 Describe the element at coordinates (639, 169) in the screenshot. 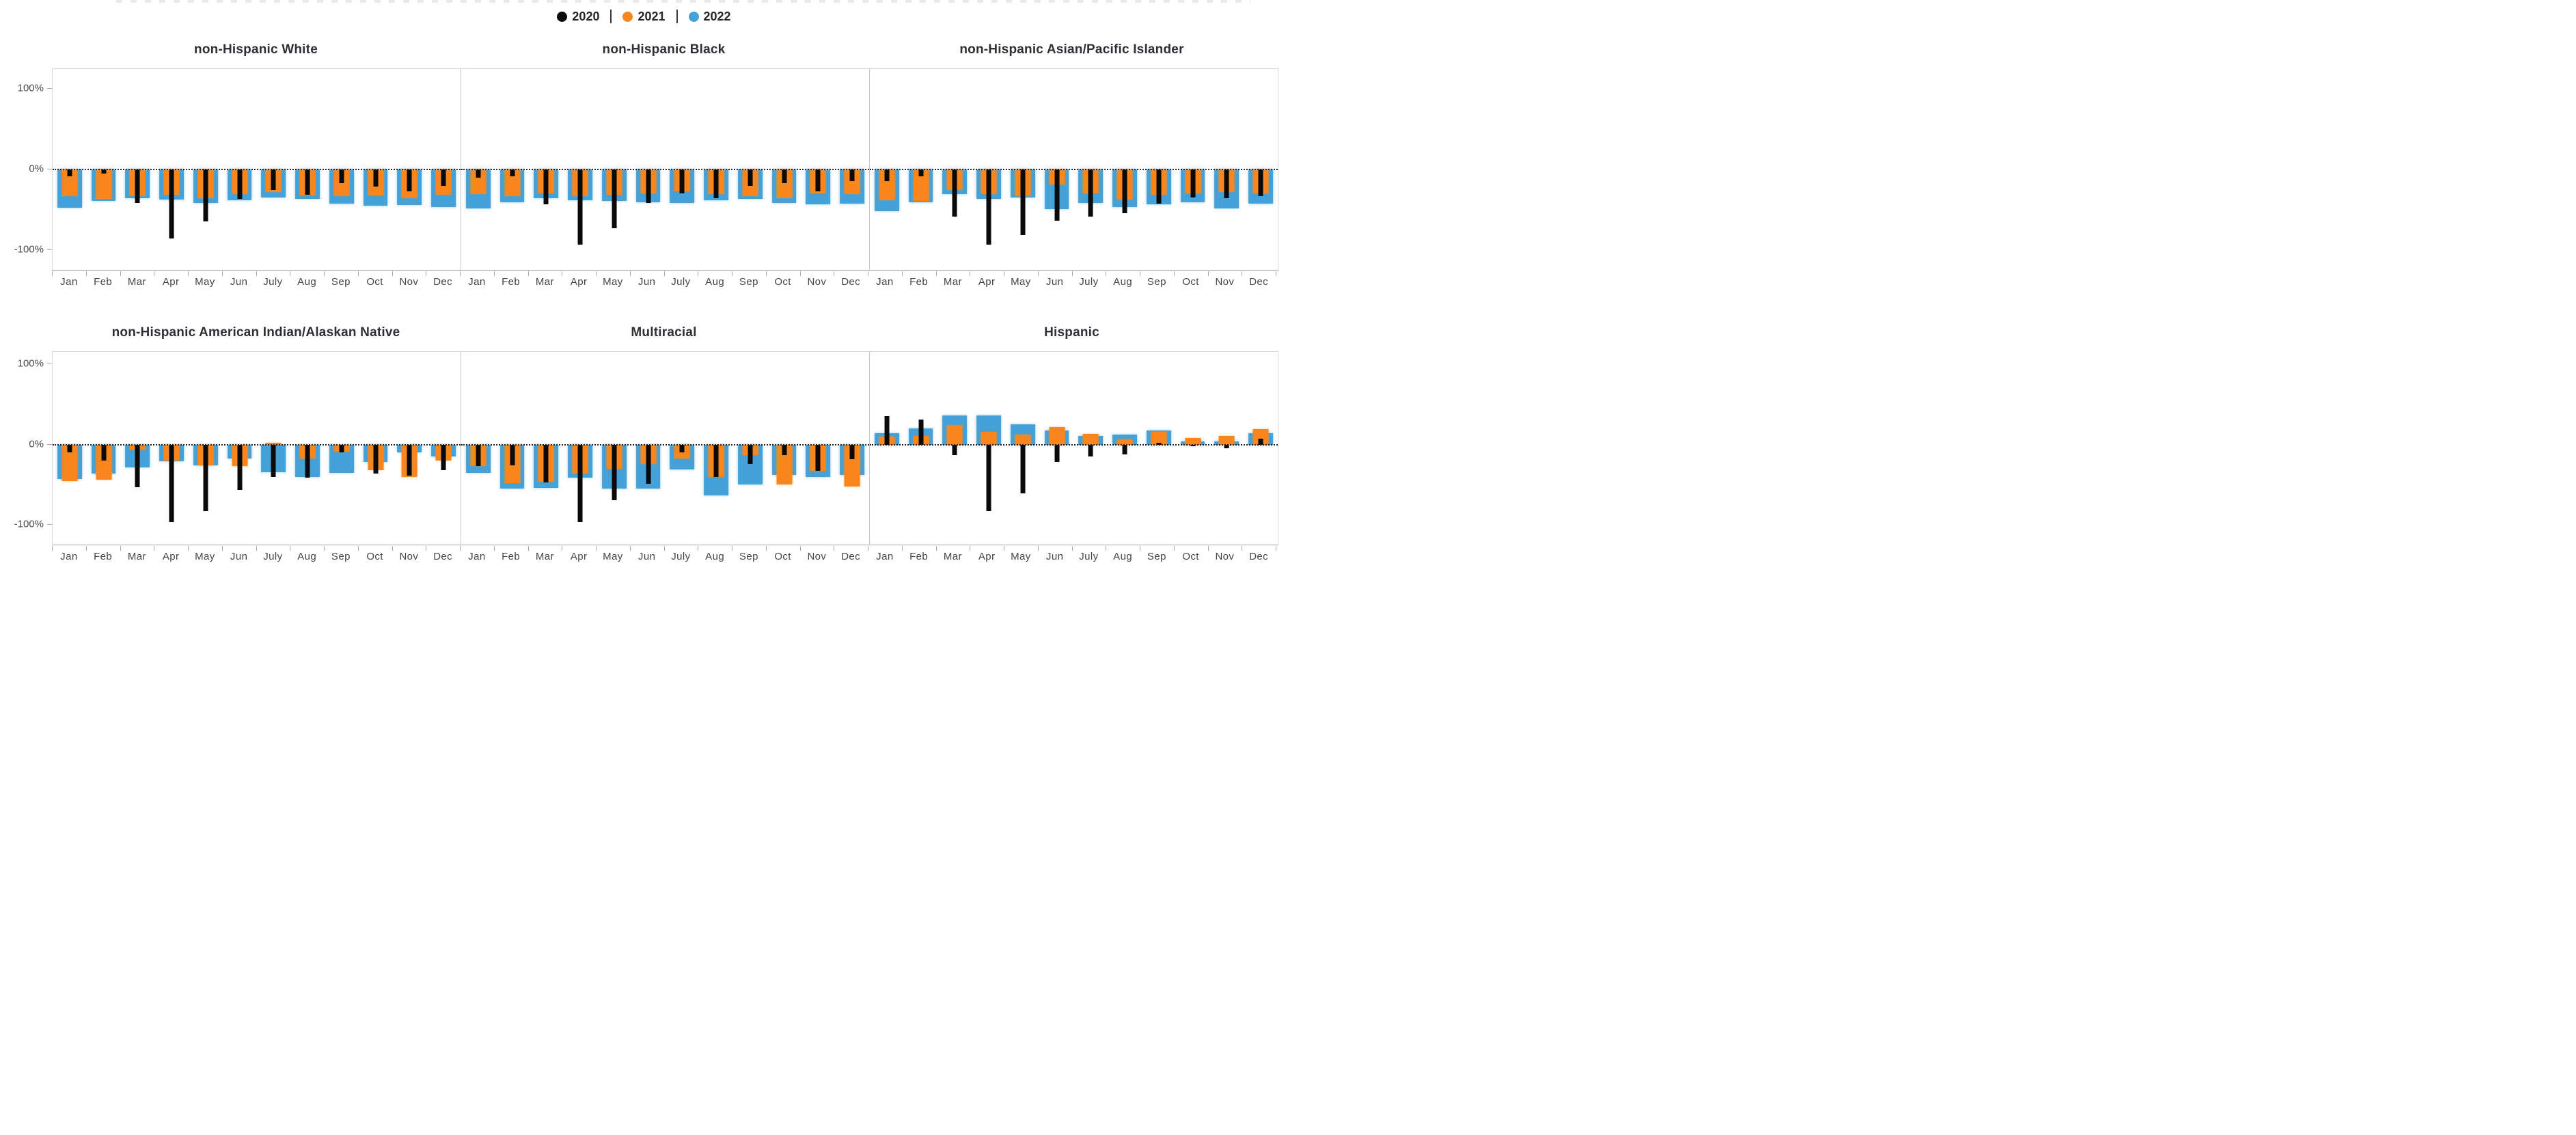

I see `plot-row-1: 100% 0% -100%` at that location.